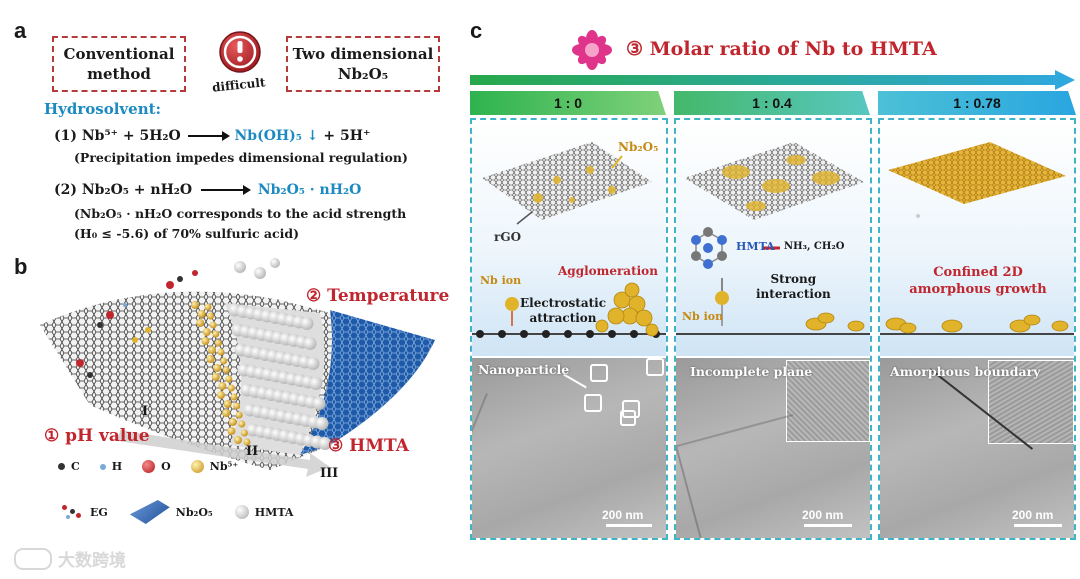 This screenshot has height=579, width=1080. What do you see at coordinates (638, 147) in the screenshot?
I see `nb2o5-label: Nb₂O₅` at bounding box center [638, 147].